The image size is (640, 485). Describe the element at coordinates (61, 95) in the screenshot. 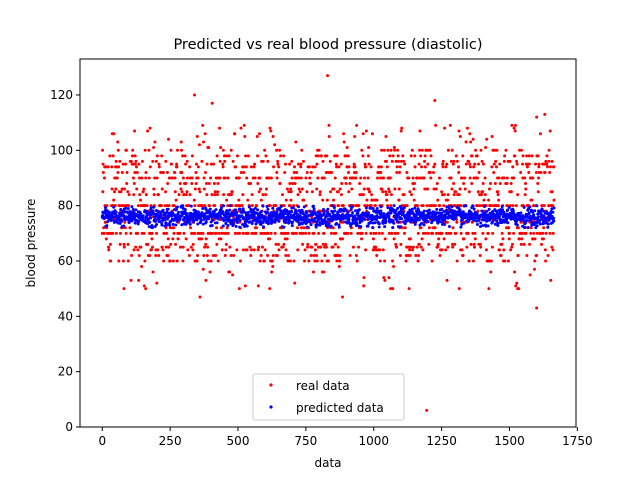

I see `y-tick-label: 120` at that location.